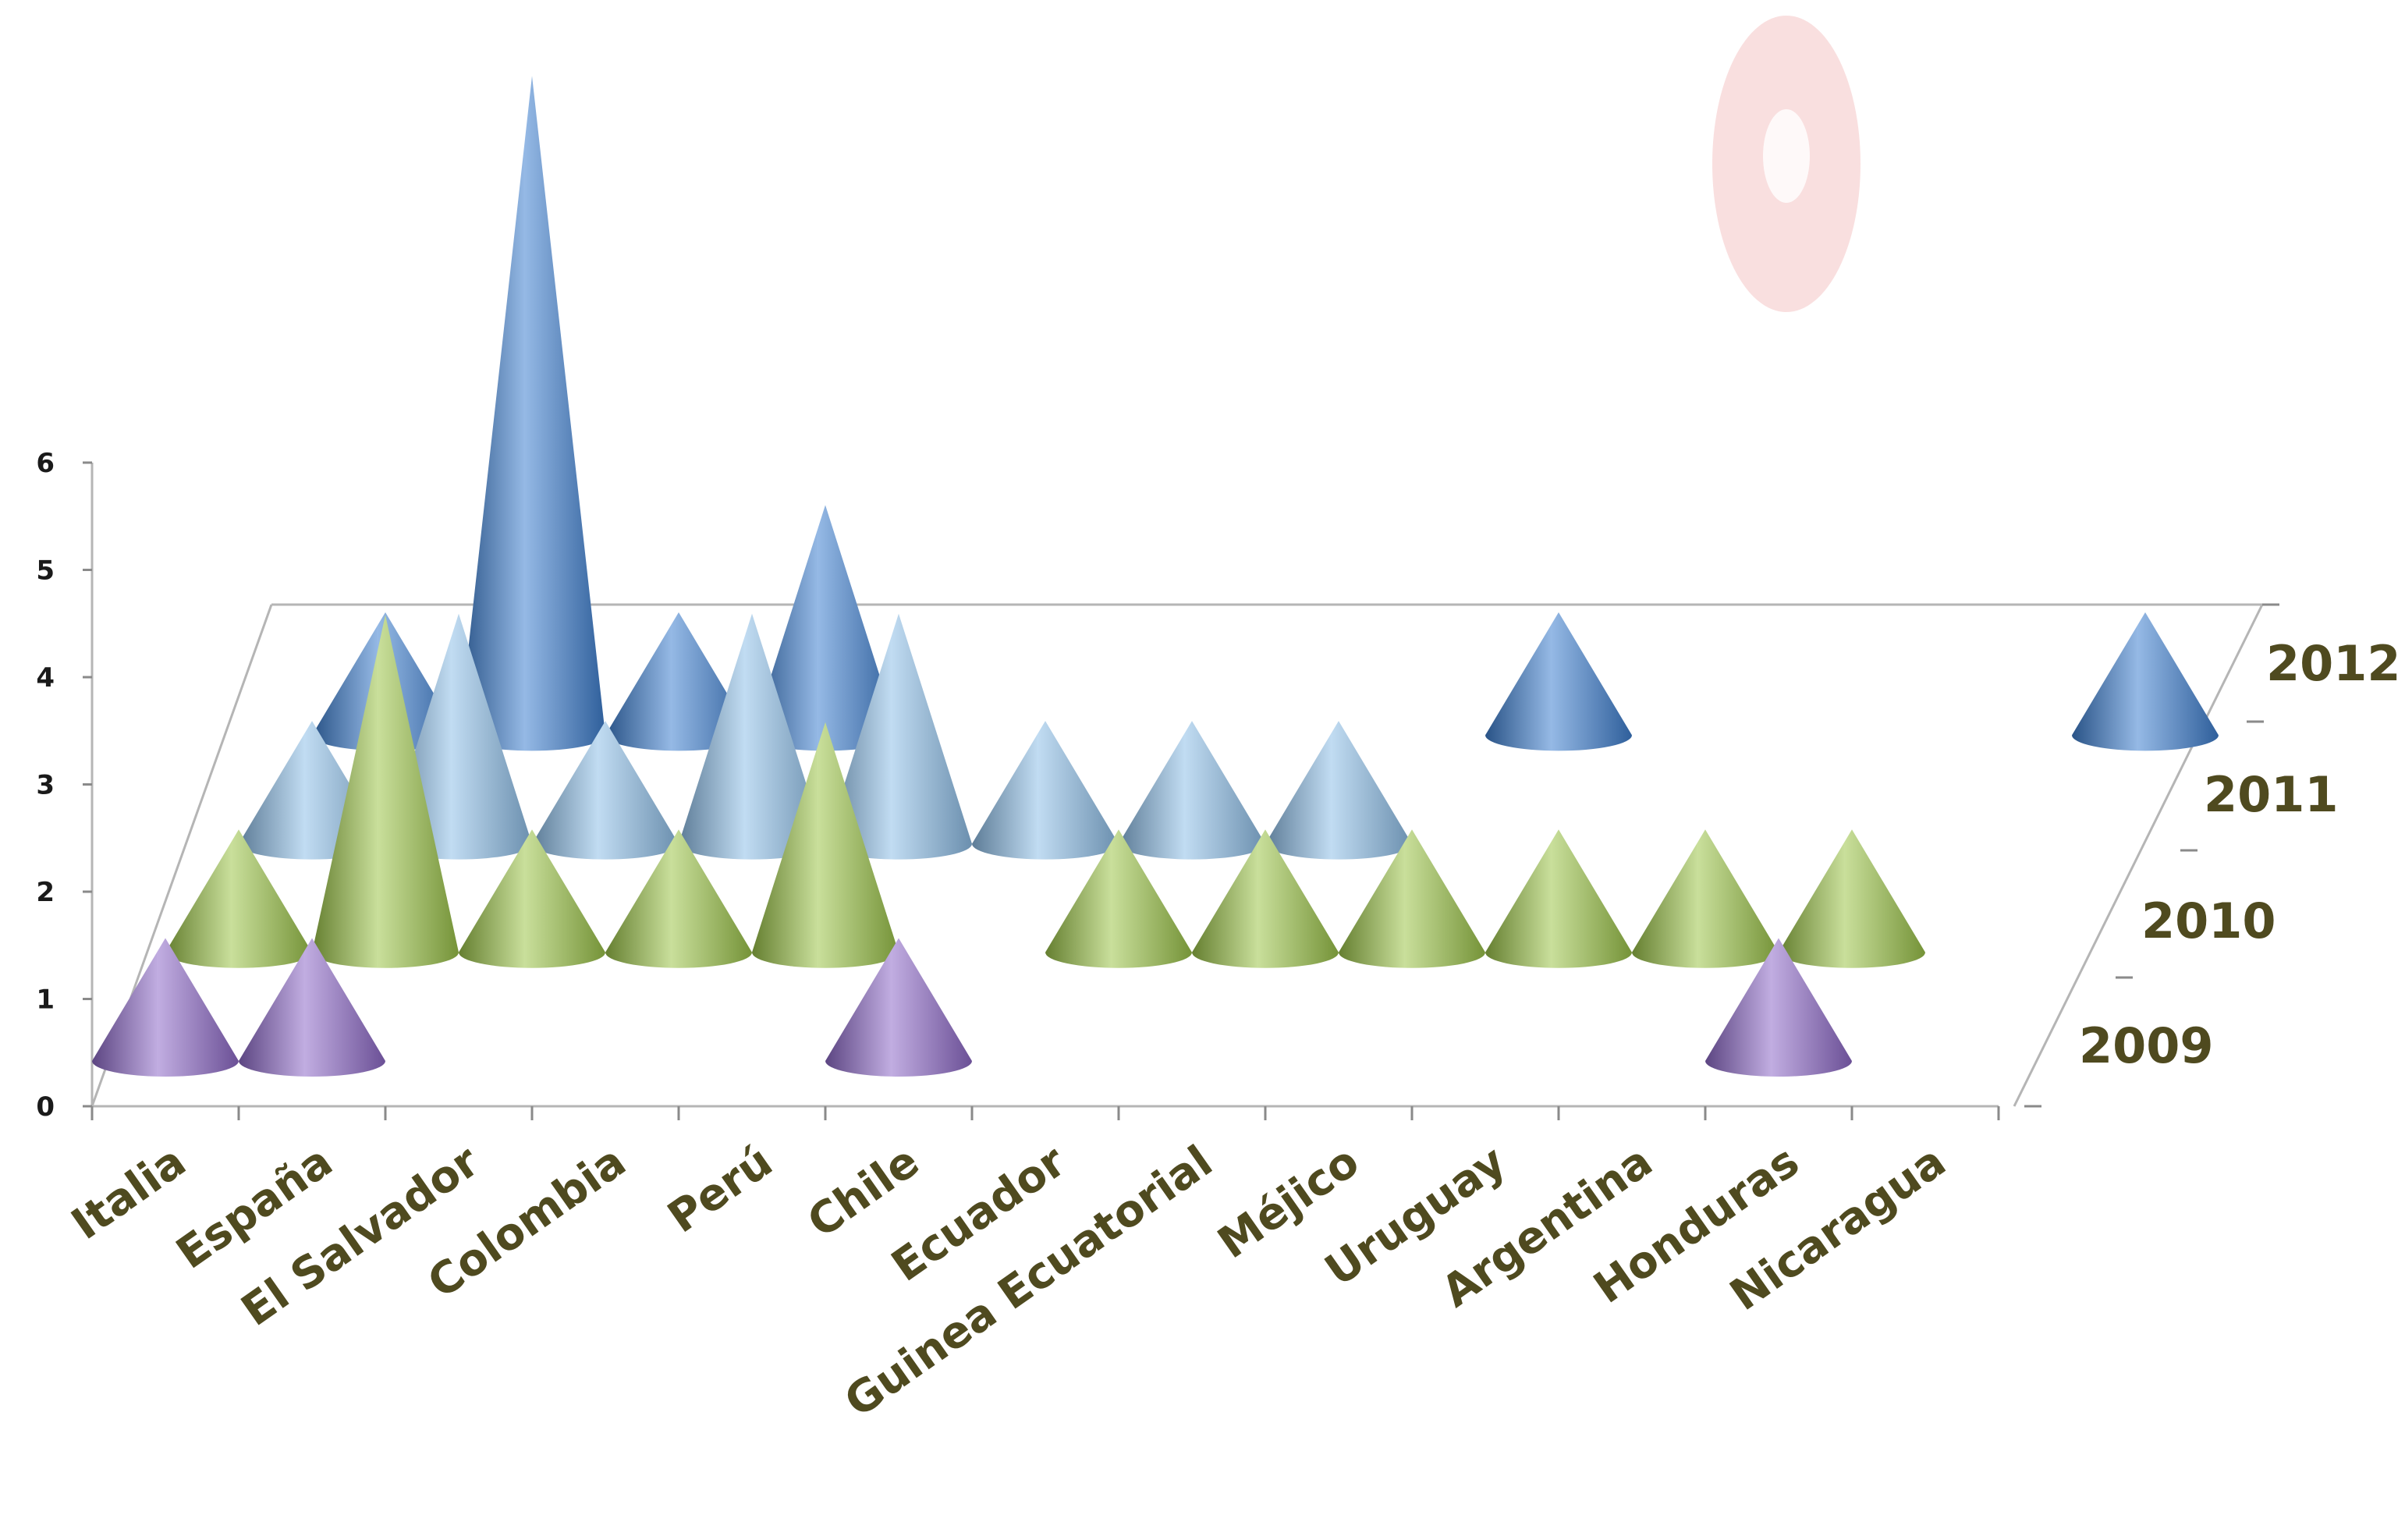 The height and width of the screenshot is (1540, 2405). I want to click on cone-2011-colombia, so click(752, 736).